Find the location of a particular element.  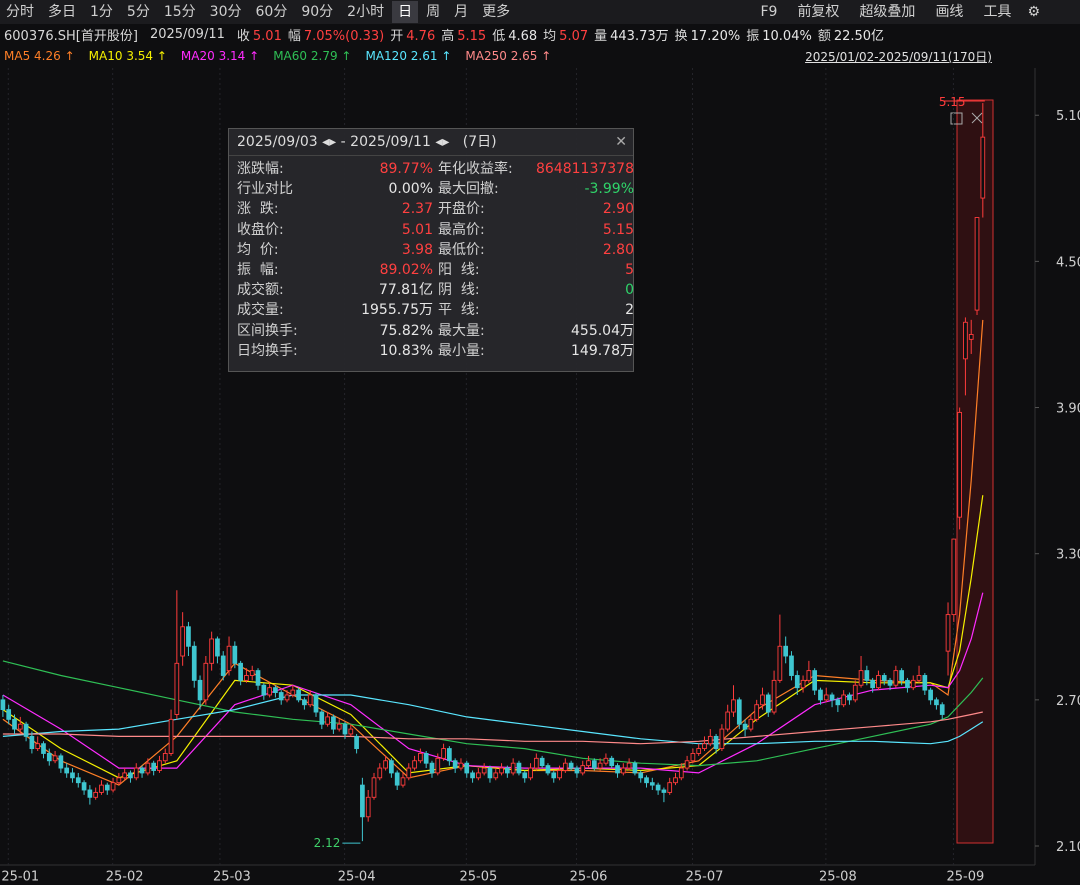

quote-value: 4.68 is located at coordinates (523, 36).